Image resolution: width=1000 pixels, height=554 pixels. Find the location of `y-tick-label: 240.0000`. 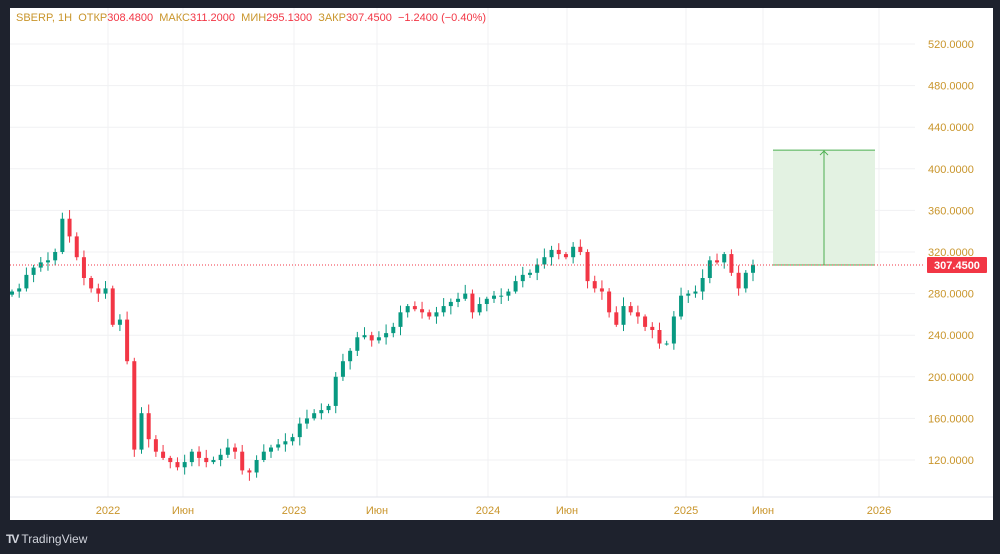

y-tick-label: 240.0000 is located at coordinates (951, 336).